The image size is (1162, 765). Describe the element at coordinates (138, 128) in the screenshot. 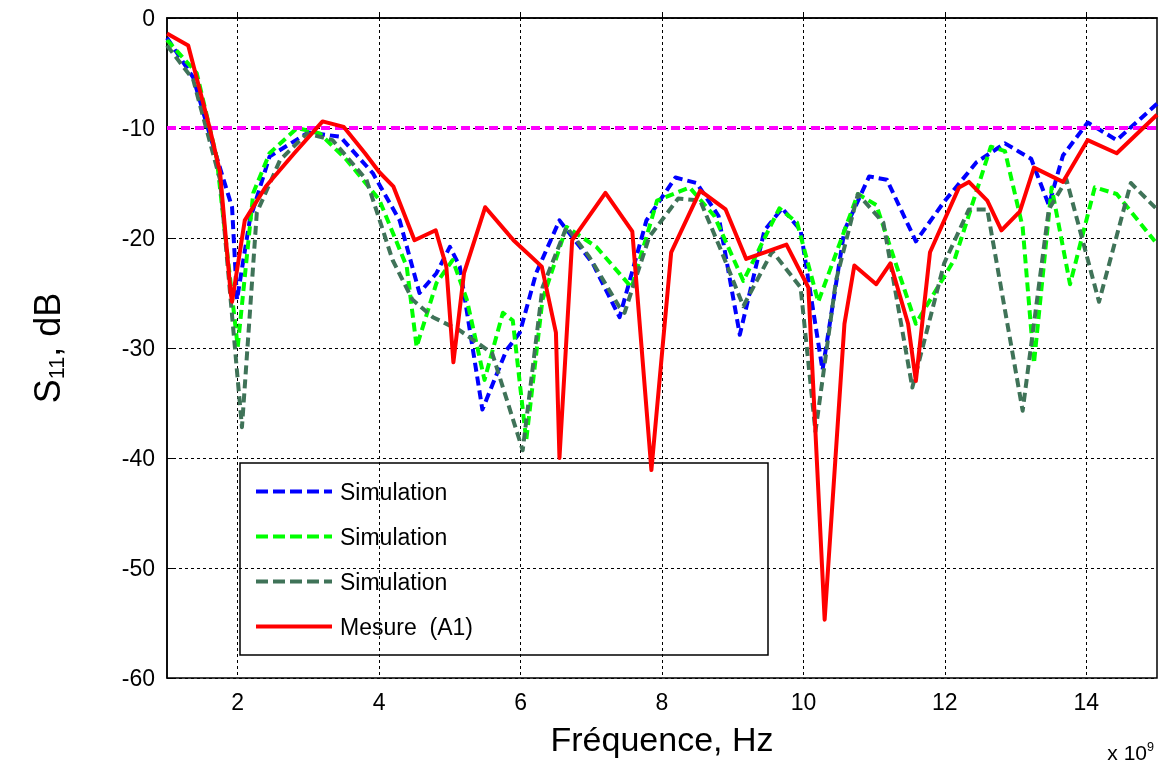

I see `y-tick-label: -10` at that location.